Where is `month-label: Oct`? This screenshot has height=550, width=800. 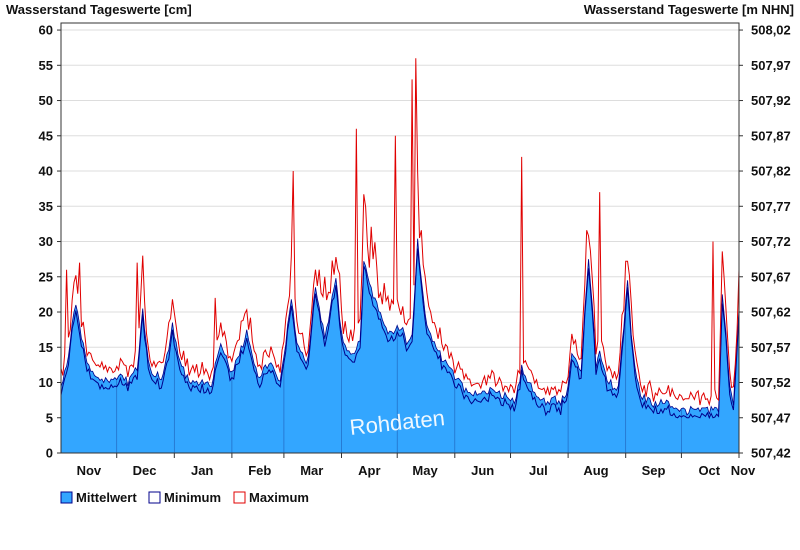 month-label: Oct is located at coordinates (709, 470).